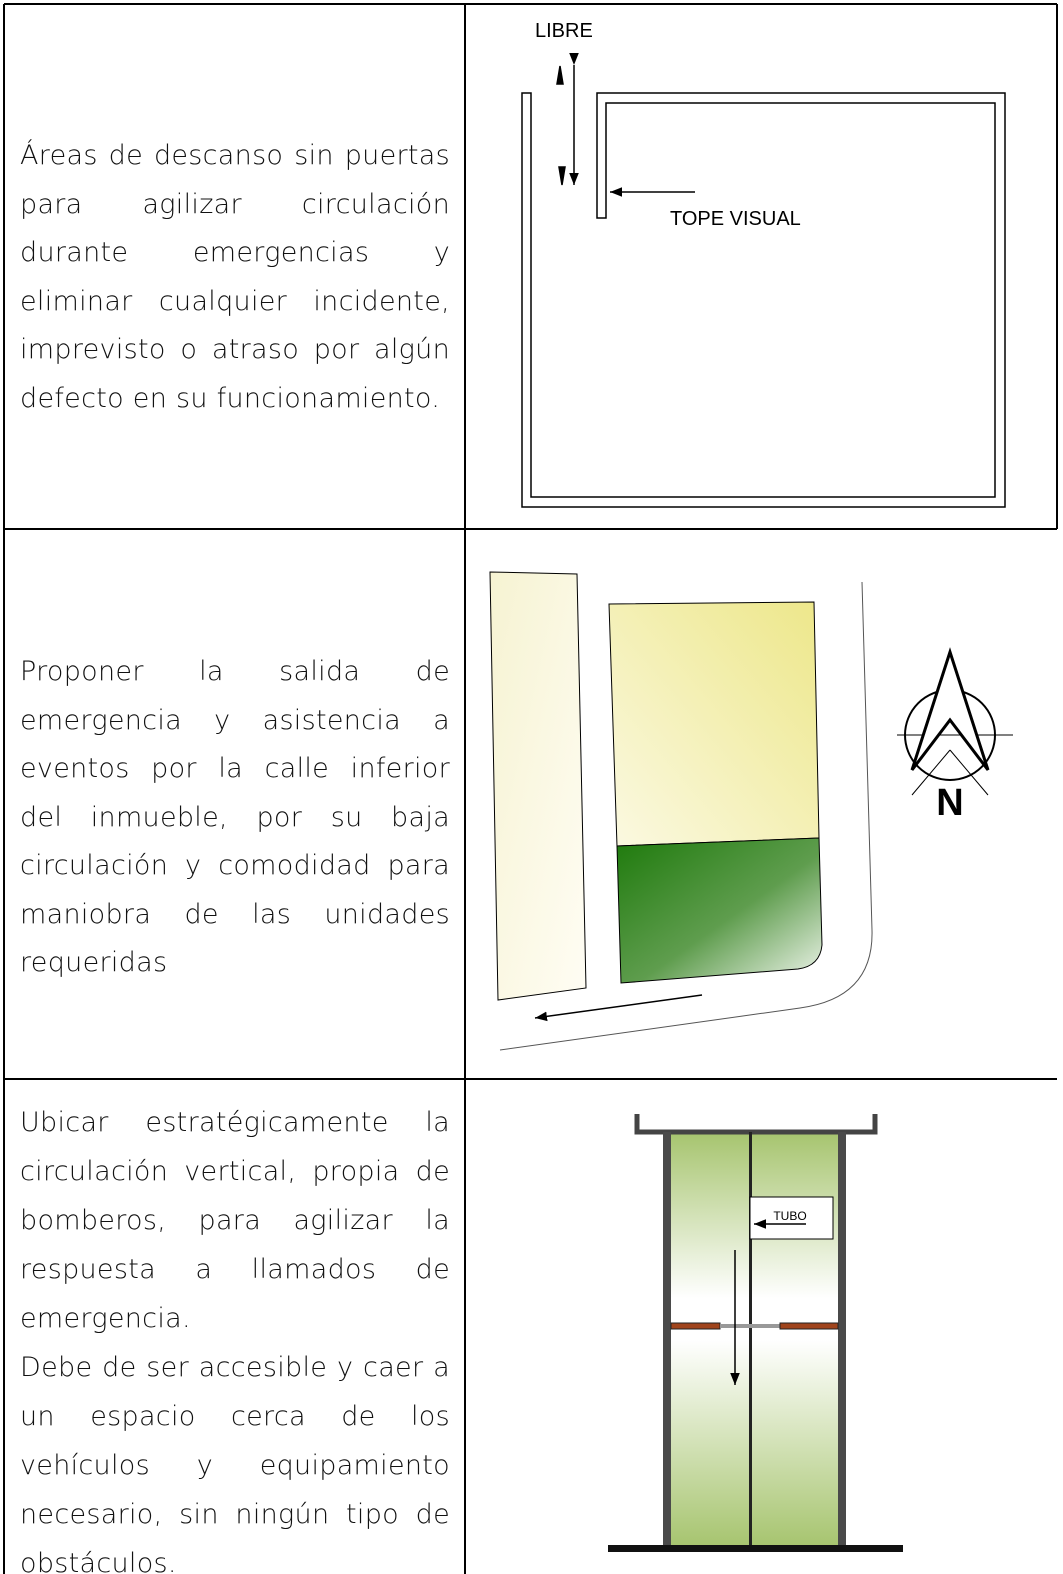 Image resolution: width=1063 pixels, height=1574 pixels. I want to click on diagram-label: TUBO, so click(789, 1216).